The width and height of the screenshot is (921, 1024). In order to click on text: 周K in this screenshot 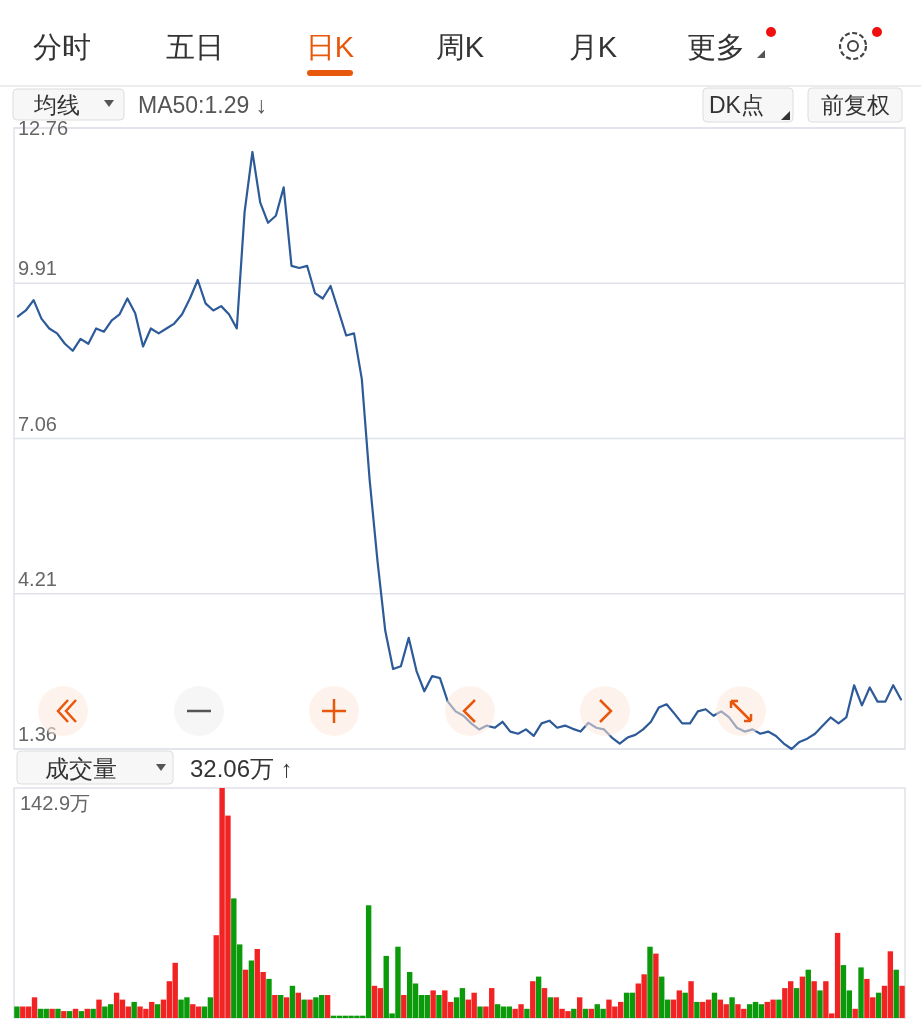, I will do `click(460, 47)`.